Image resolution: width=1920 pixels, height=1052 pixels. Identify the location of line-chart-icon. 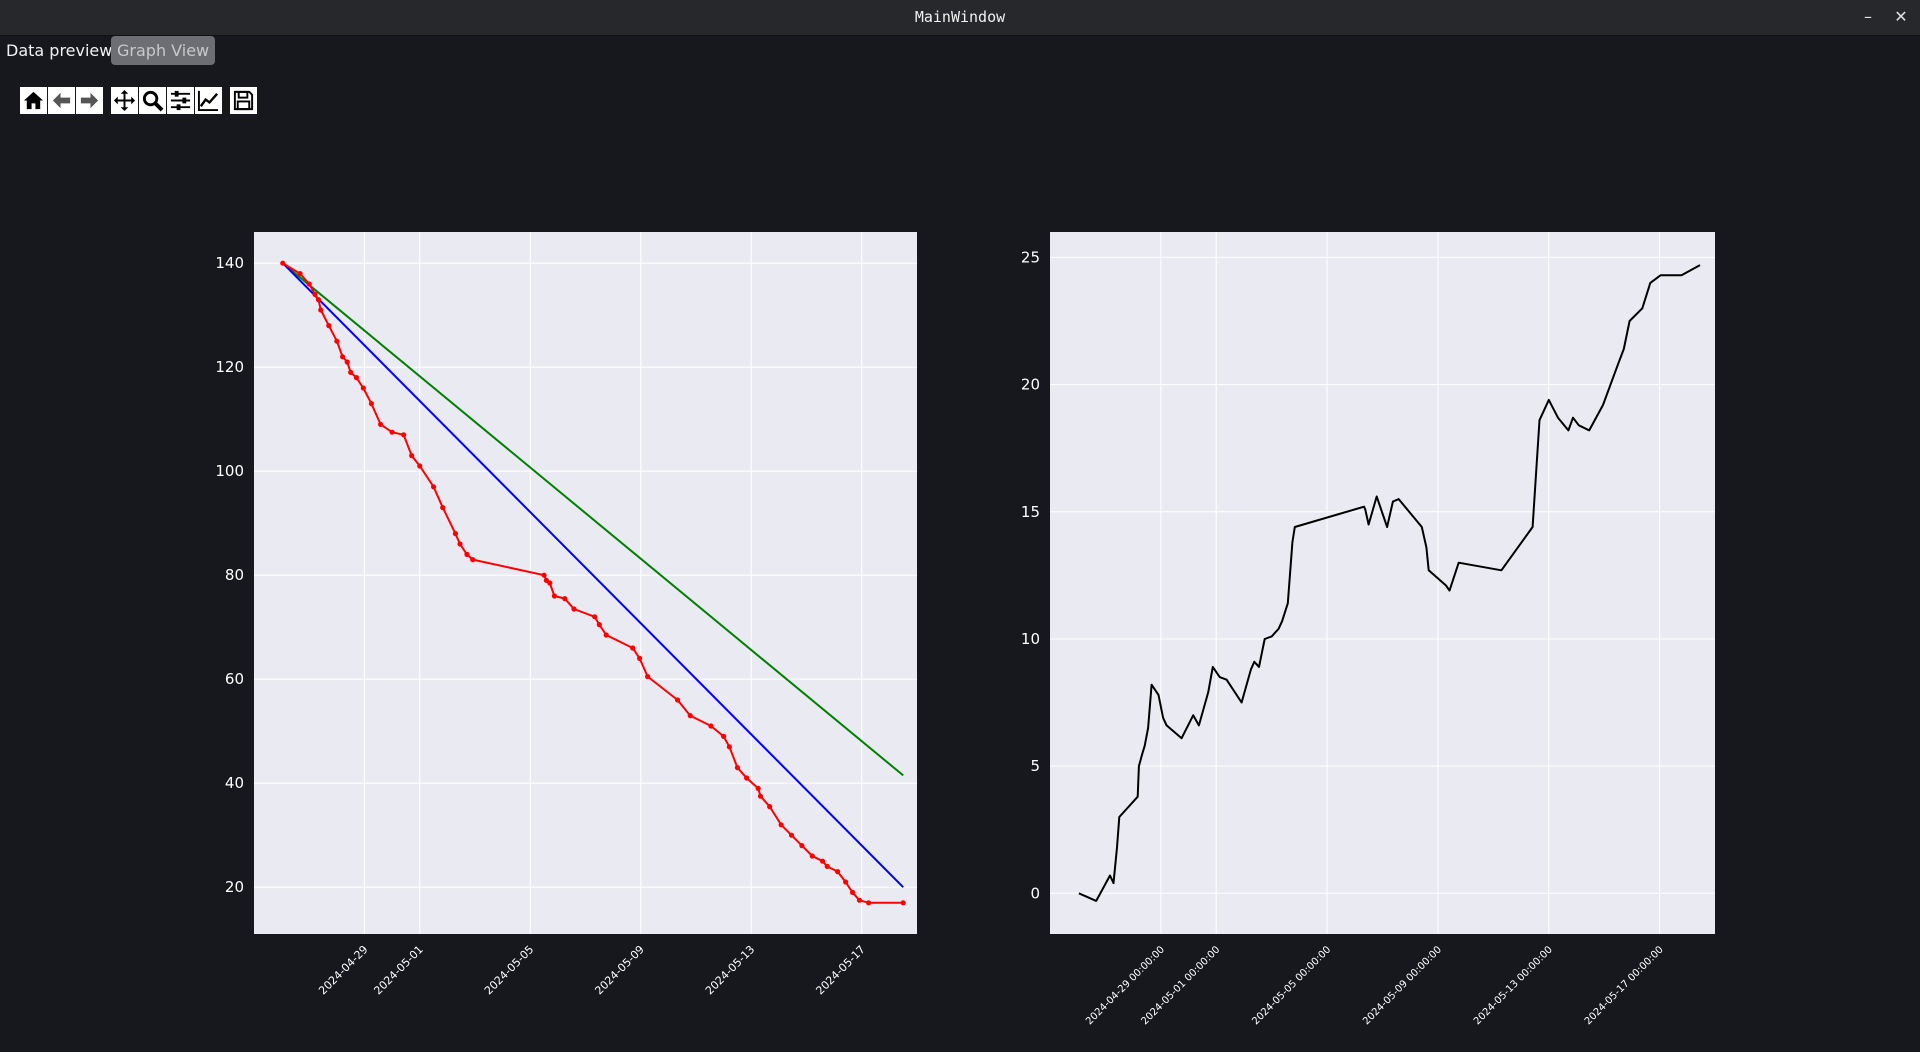
(208, 101).